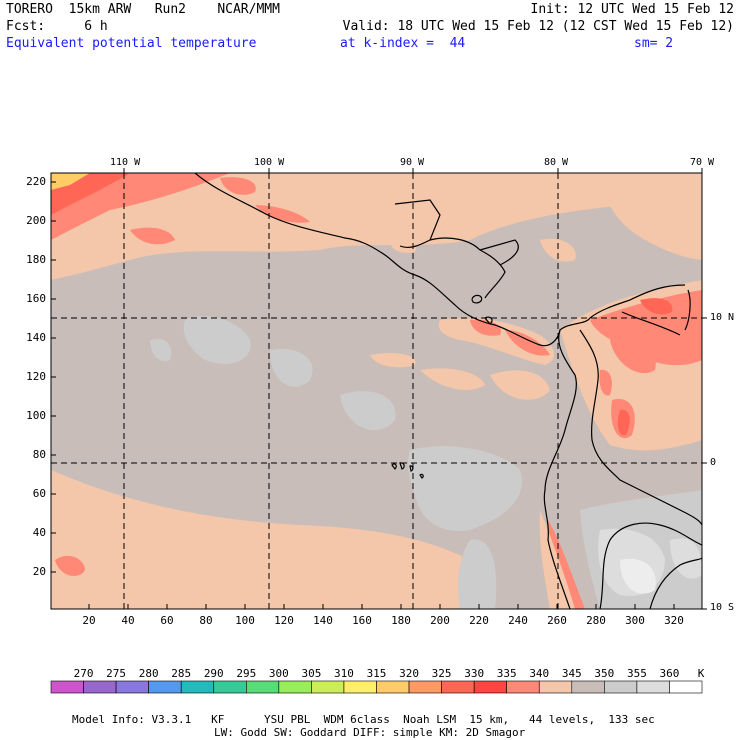 The height and width of the screenshot is (740, 740). I want to click on y-tick-label: 180, so click(36, 259).